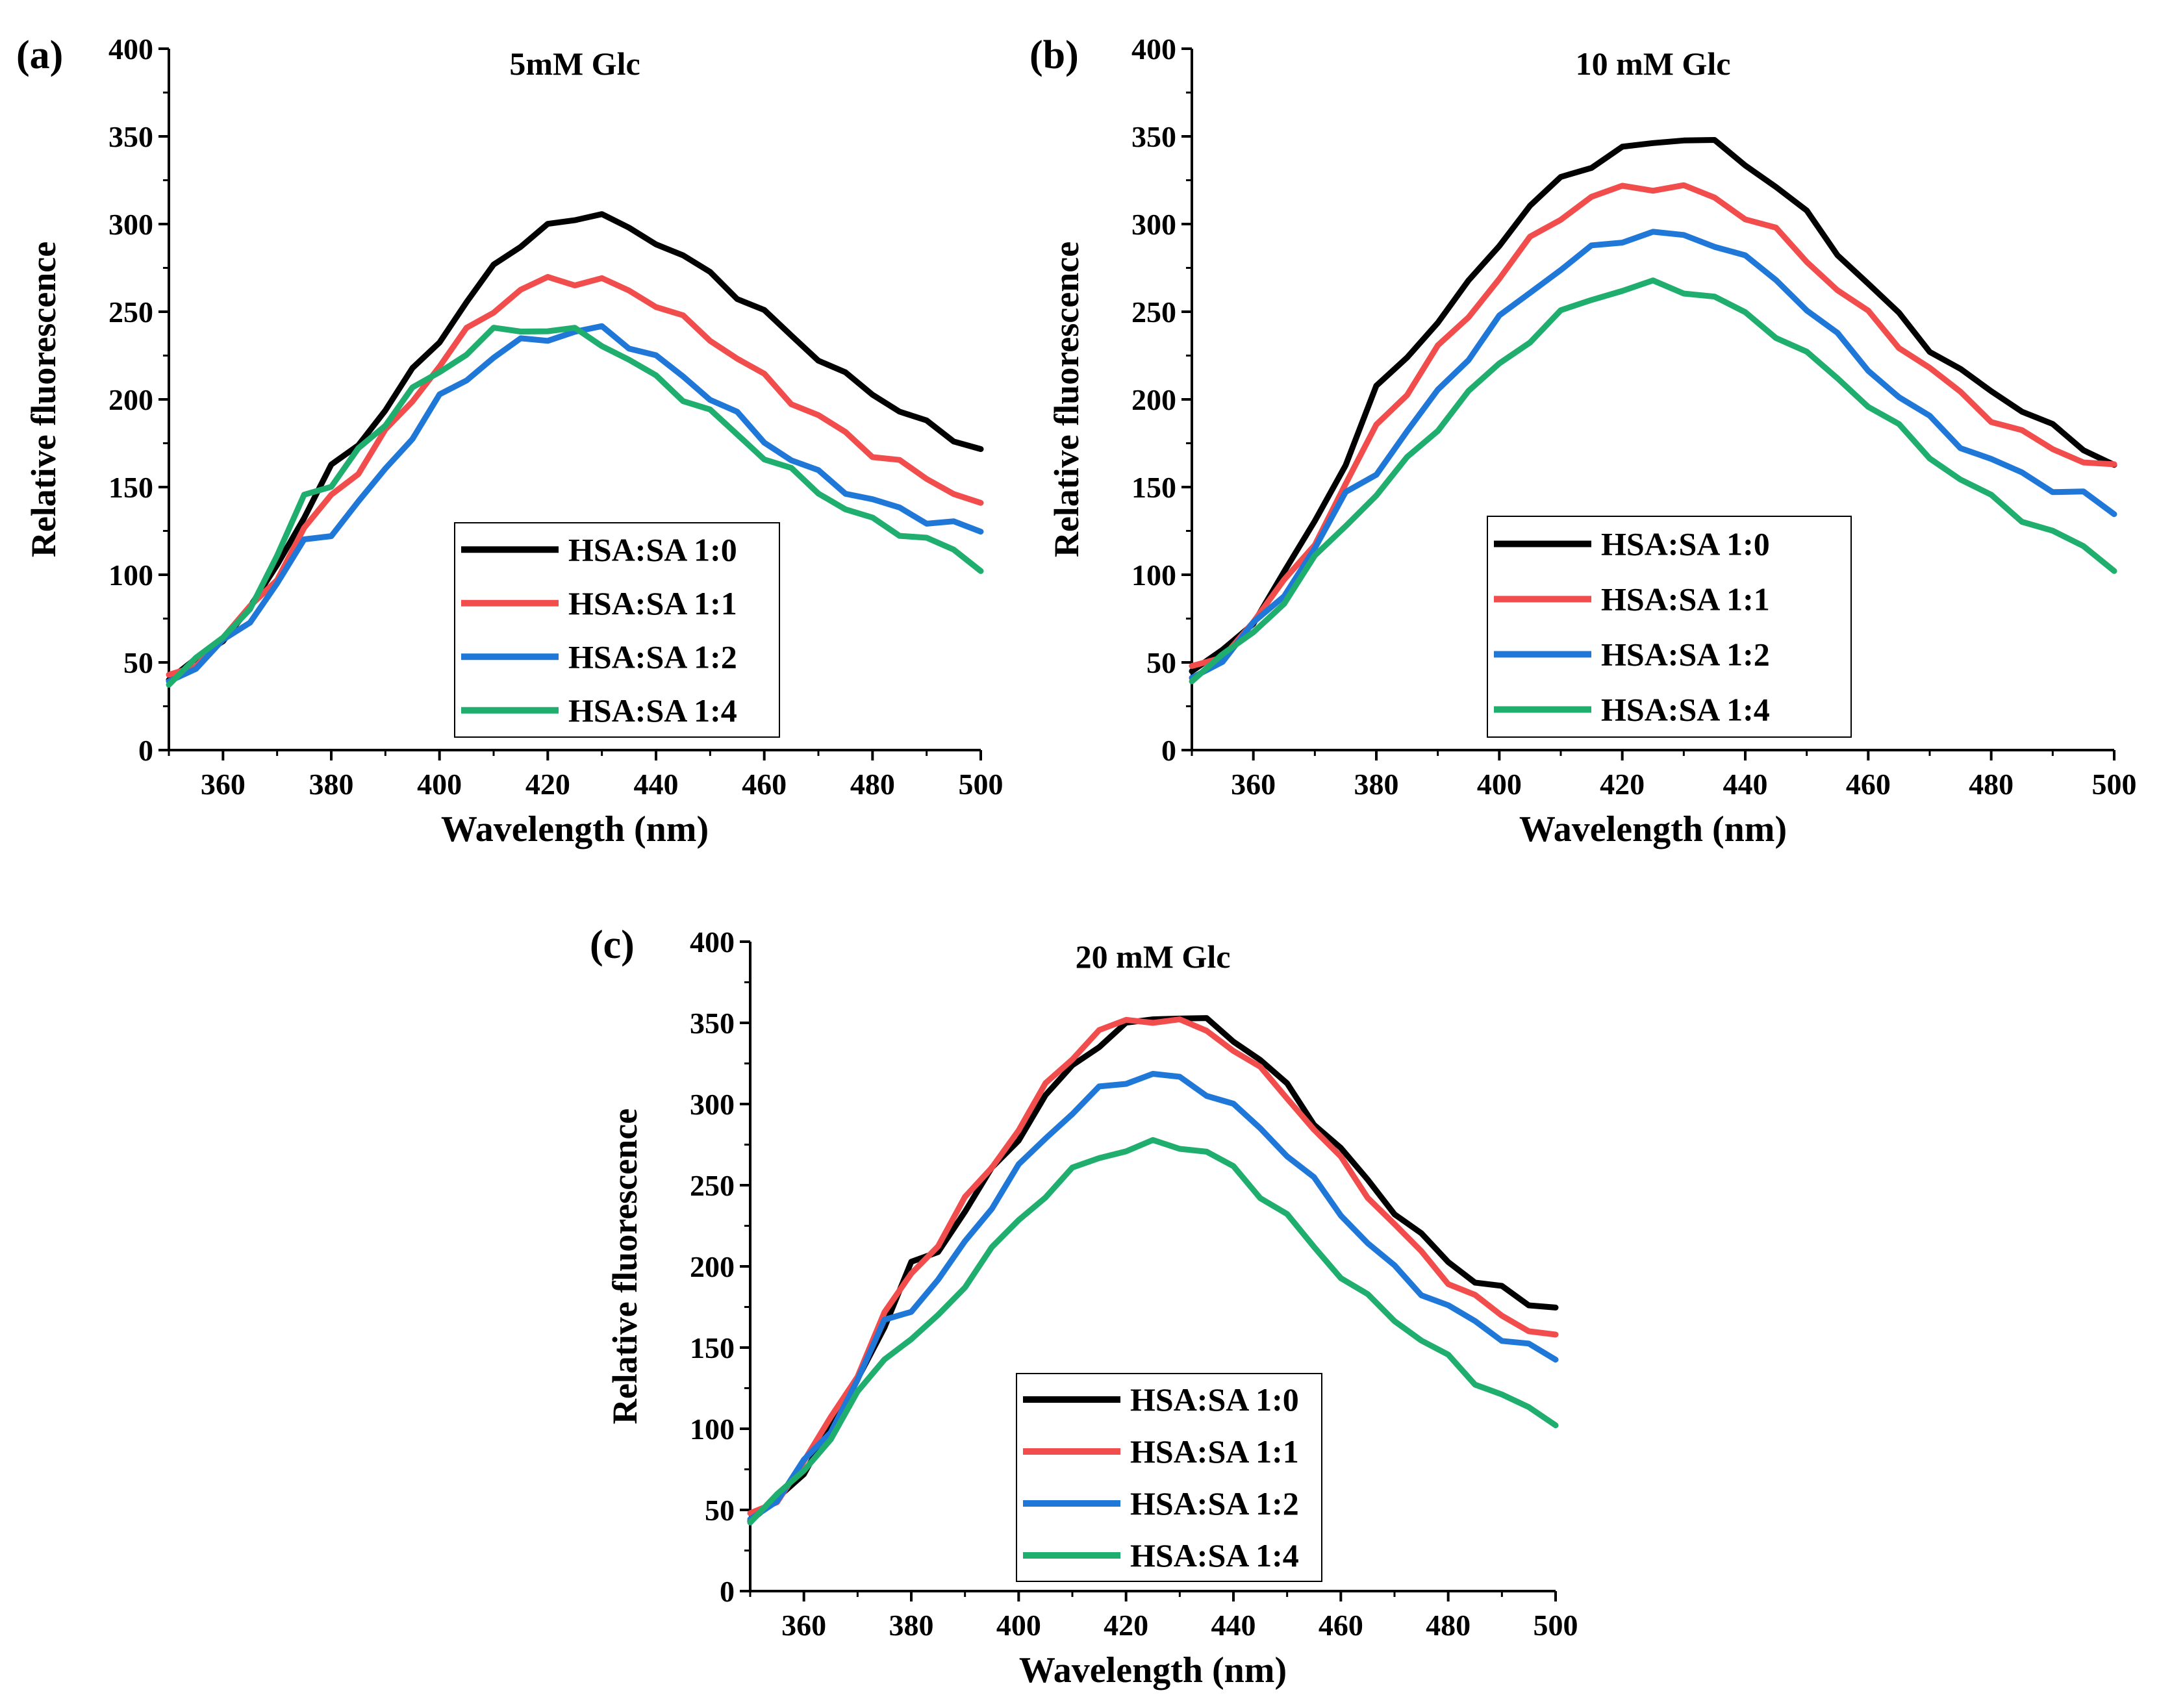 The image size is (2159, 1708). Describe the element at coordinates (1653, 63) in the screenshot. I see `chart-title: 10 mM Glc` at that location.